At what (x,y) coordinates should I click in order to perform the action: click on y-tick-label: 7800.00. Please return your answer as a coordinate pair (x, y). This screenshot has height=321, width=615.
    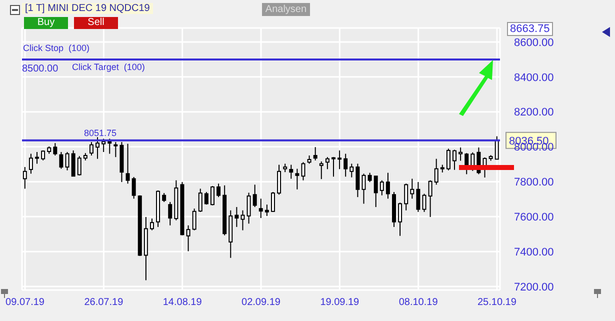
    Looking at the image, I should click on (534, 182).